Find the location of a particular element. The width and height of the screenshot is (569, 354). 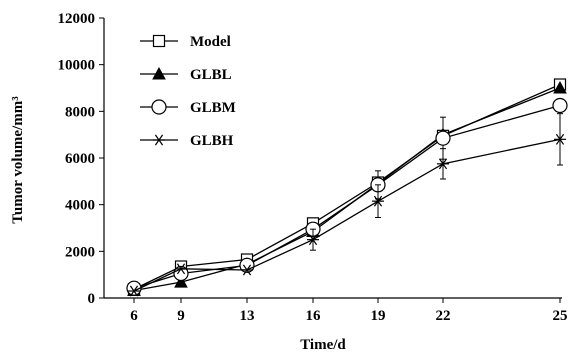

y-tick-label: 2000 is located at coordinates (80, 252).